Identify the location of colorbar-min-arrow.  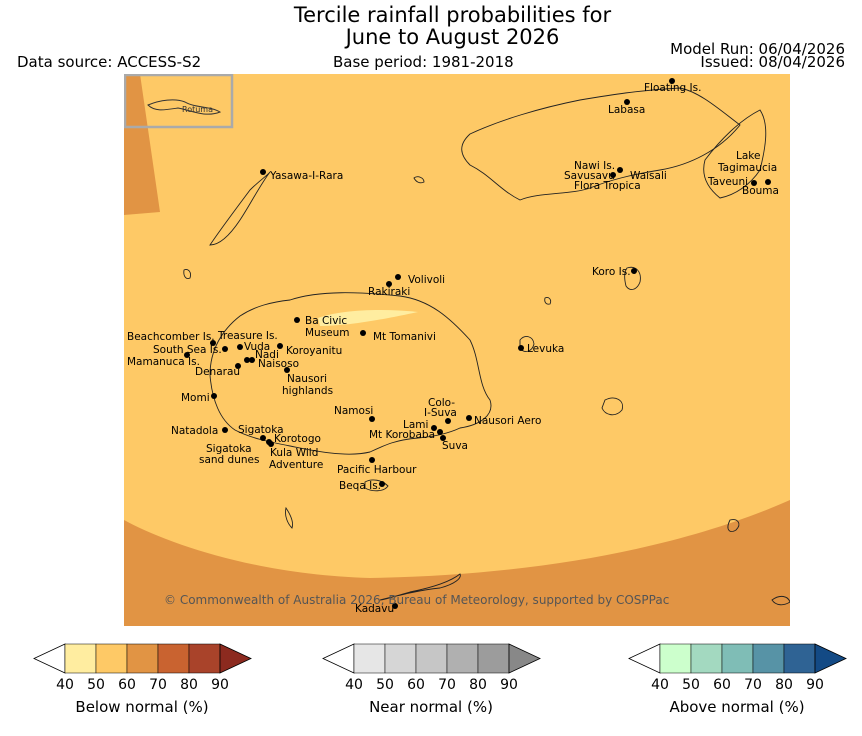
(338, 658).